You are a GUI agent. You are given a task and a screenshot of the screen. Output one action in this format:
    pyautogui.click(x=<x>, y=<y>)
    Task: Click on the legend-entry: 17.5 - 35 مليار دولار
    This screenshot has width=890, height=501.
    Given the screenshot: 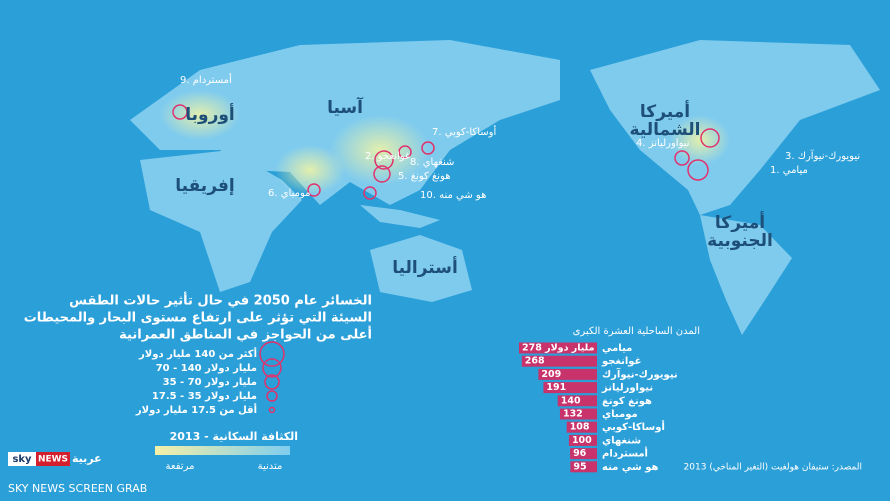 What is the action you would take?
    pyautogui.click(x=204, y=396)
    